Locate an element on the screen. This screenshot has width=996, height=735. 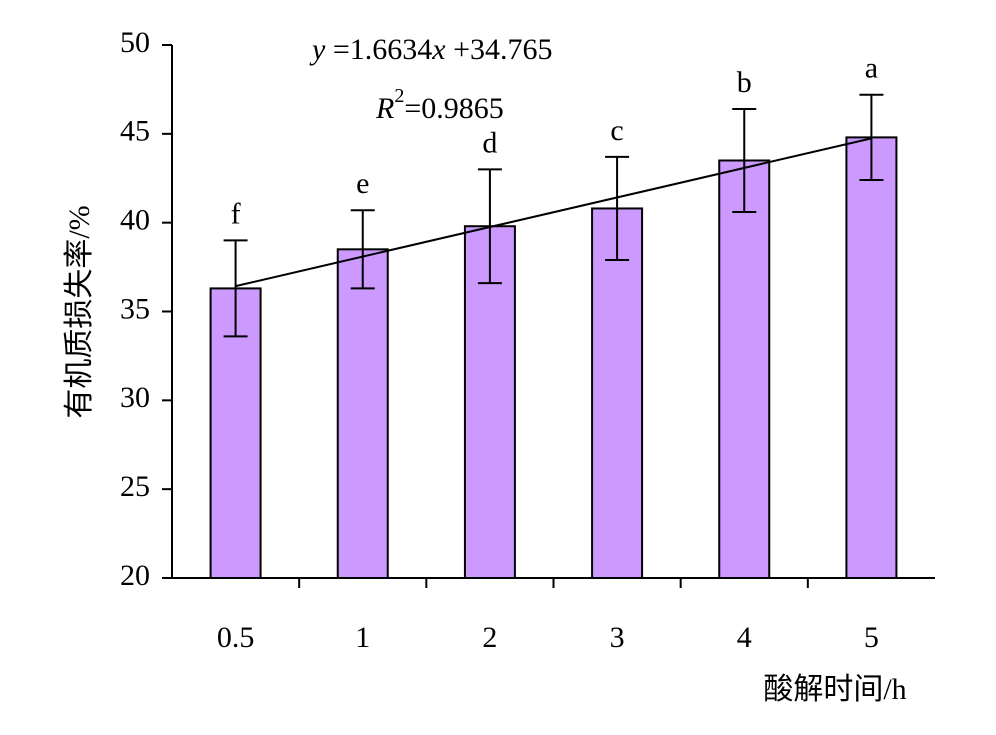
y-tick-label: 45 is located at coordinates (135, 131).